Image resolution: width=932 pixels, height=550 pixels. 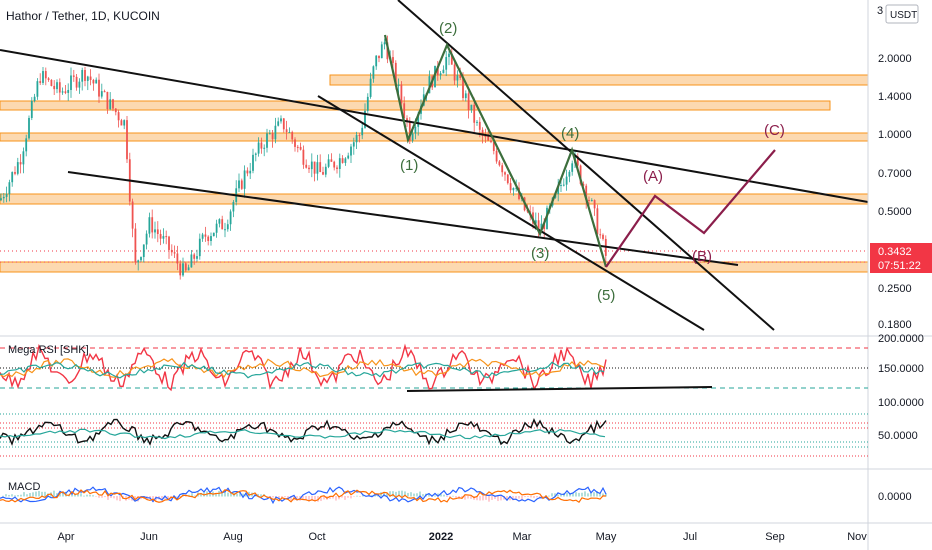 What do you see at coordinates (522, 537) in the screenshot?
I see `x-tick-mar: Mar` at bounding box center [522, 537].